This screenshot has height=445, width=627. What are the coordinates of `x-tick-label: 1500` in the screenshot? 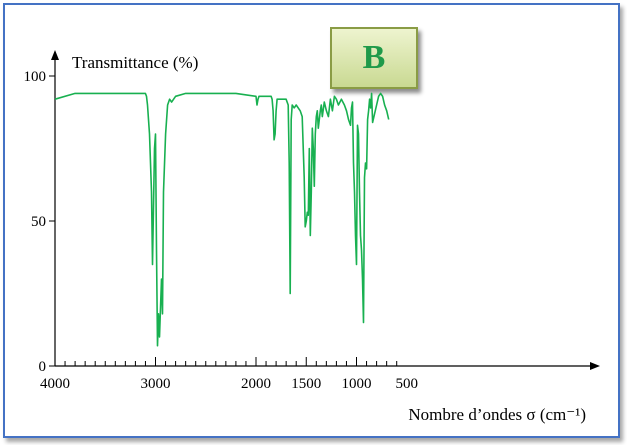 It's located at (306, 384).